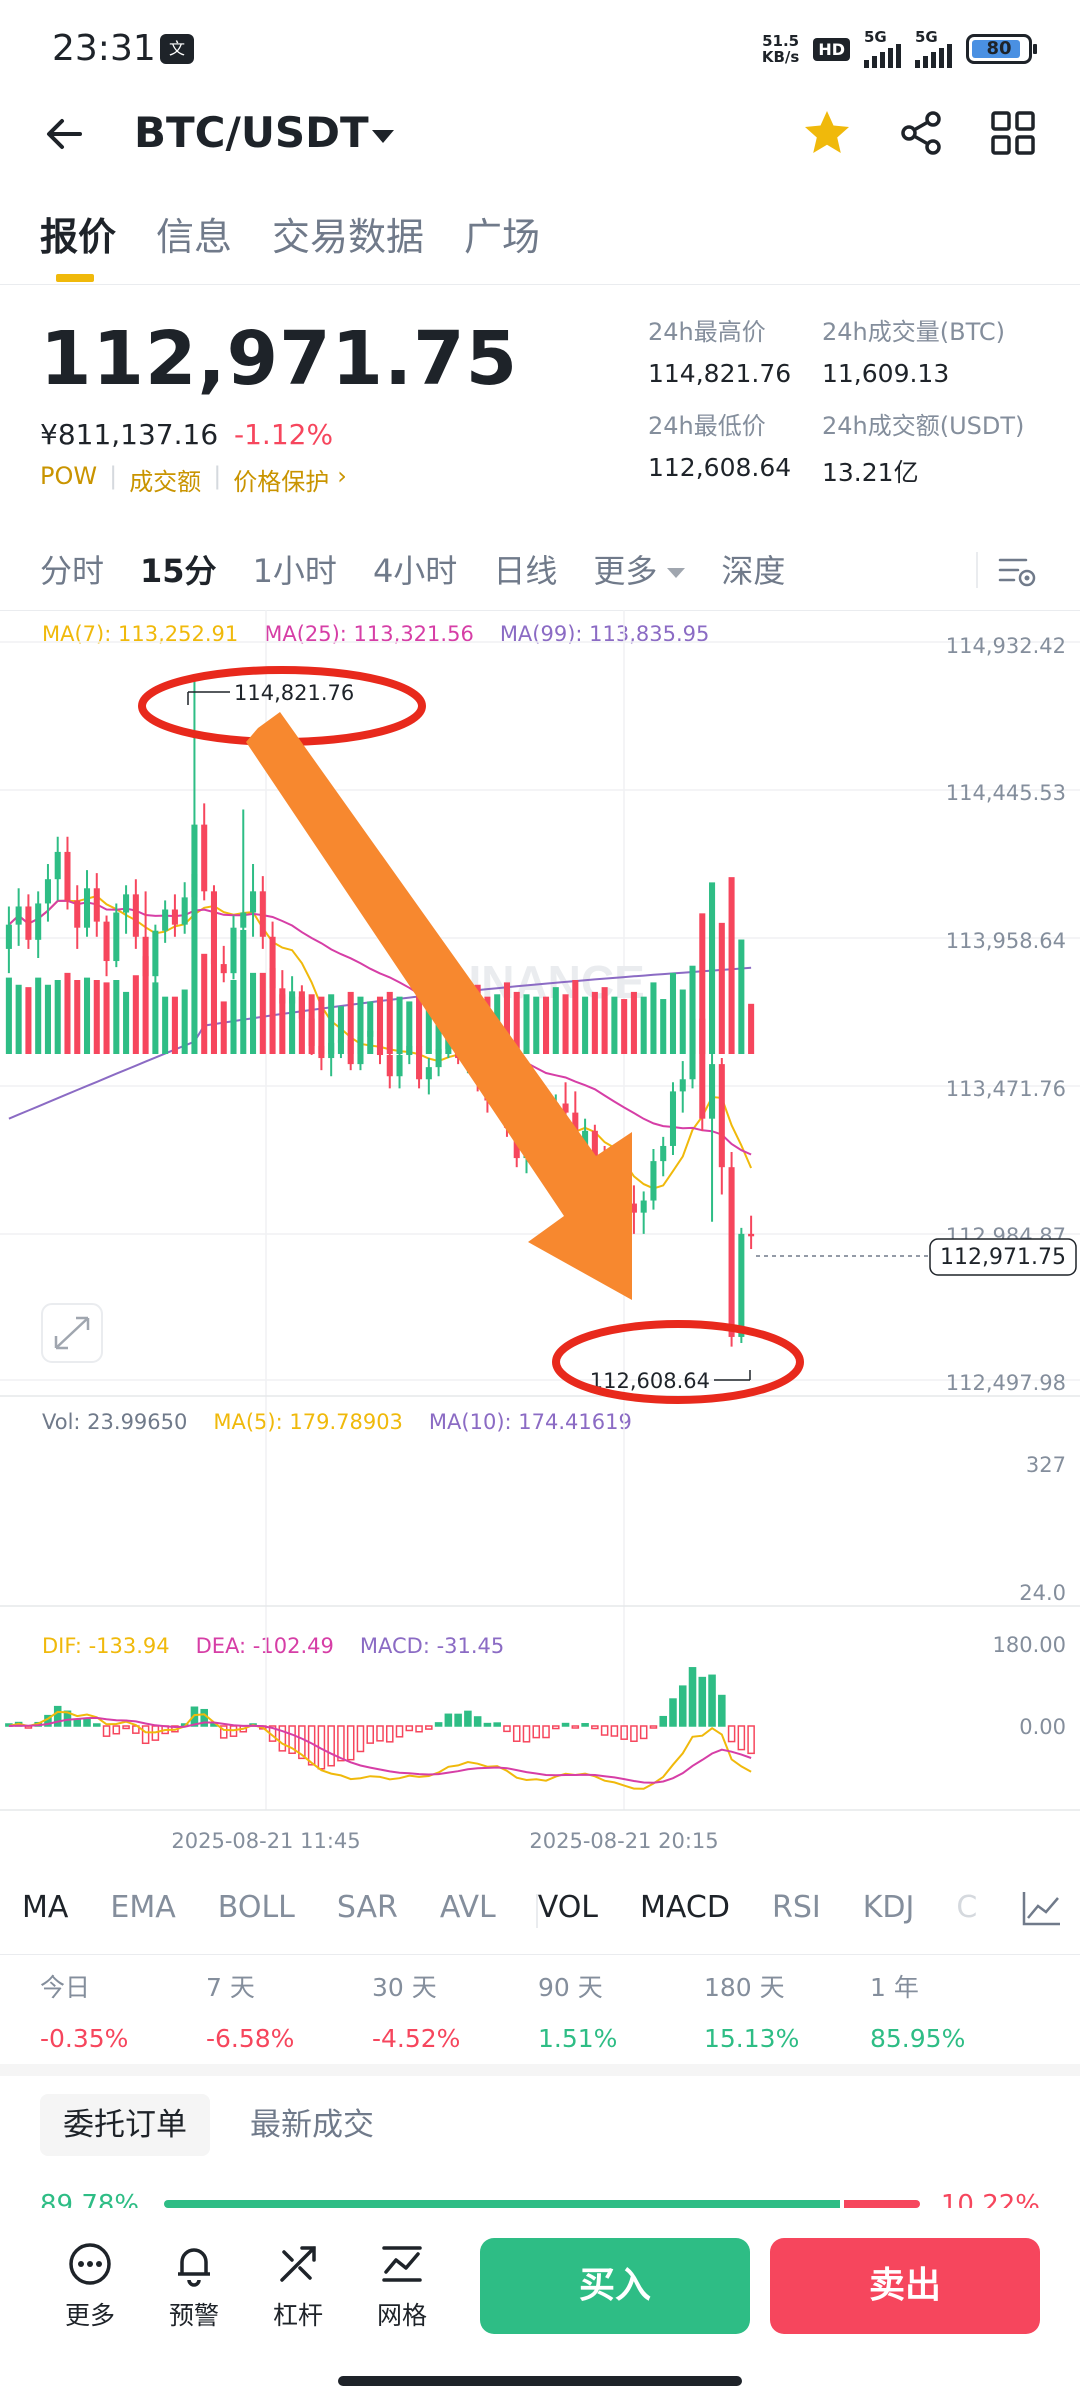 This screenshot has height=2400, width=1080. I want to click on indicator-settings-icon, so click(1042, 1908).